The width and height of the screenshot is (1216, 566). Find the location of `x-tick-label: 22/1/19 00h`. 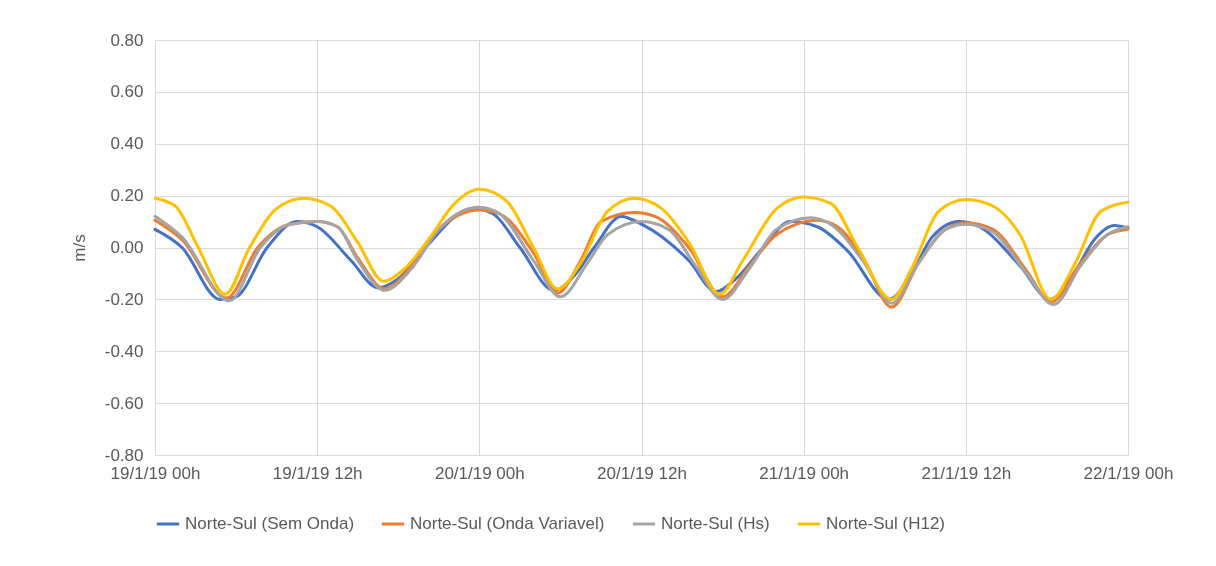

x-tick-label: 22/1/19 00h is located at coordinates (1128, 473).